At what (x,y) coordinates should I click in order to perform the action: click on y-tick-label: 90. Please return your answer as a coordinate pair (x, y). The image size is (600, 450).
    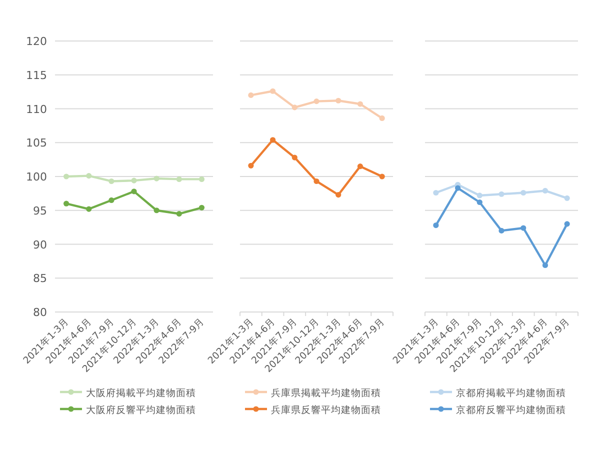
    Looking at the image, I should click on (40, 245).